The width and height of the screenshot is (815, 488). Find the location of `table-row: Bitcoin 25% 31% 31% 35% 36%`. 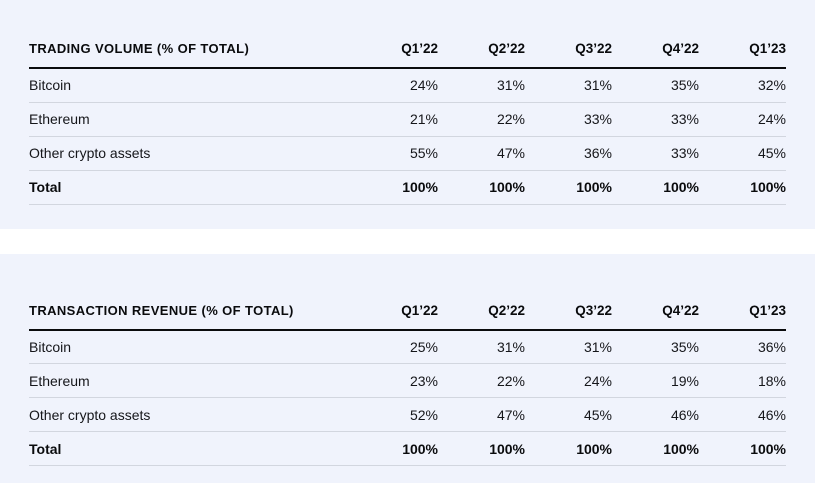

table-row: Bitcoin 25% 31% 31% 35% 36% is located at coordinates (407, 346).